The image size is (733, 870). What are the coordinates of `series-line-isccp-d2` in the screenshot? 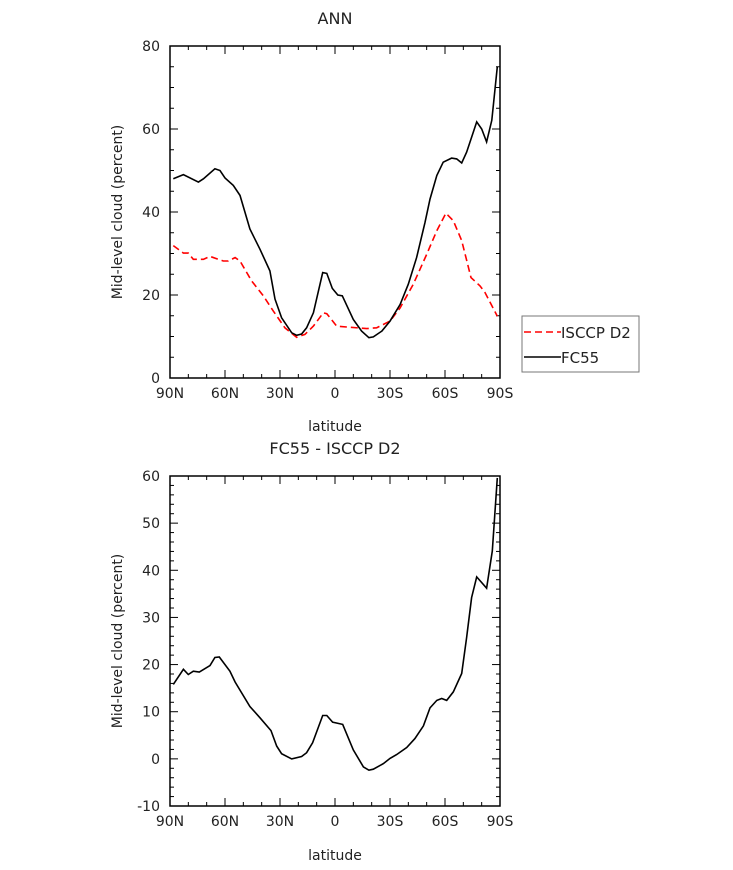 It's located at (335, 275).